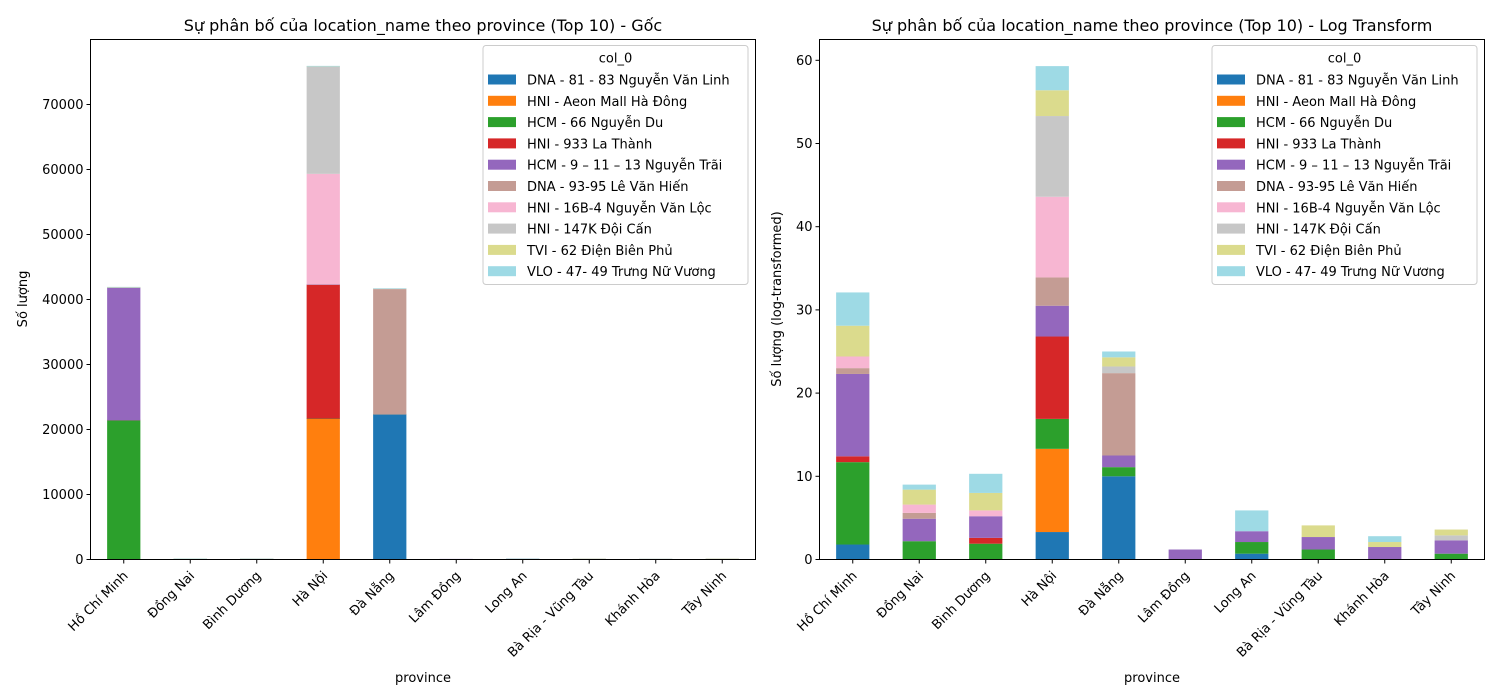 The height and width of the screenshot is (700, 1500). I want to click on y-tick-label-left-3: 30000, so click(62, 365).